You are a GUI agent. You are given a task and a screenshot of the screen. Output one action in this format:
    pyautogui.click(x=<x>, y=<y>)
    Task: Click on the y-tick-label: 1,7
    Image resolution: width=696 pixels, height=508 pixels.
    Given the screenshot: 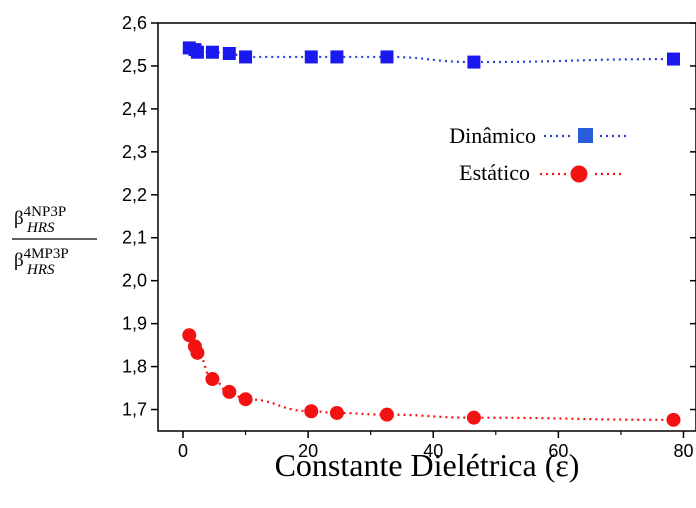 What is the action you would take?
    pyautogui.click(x=134, y=410)
    